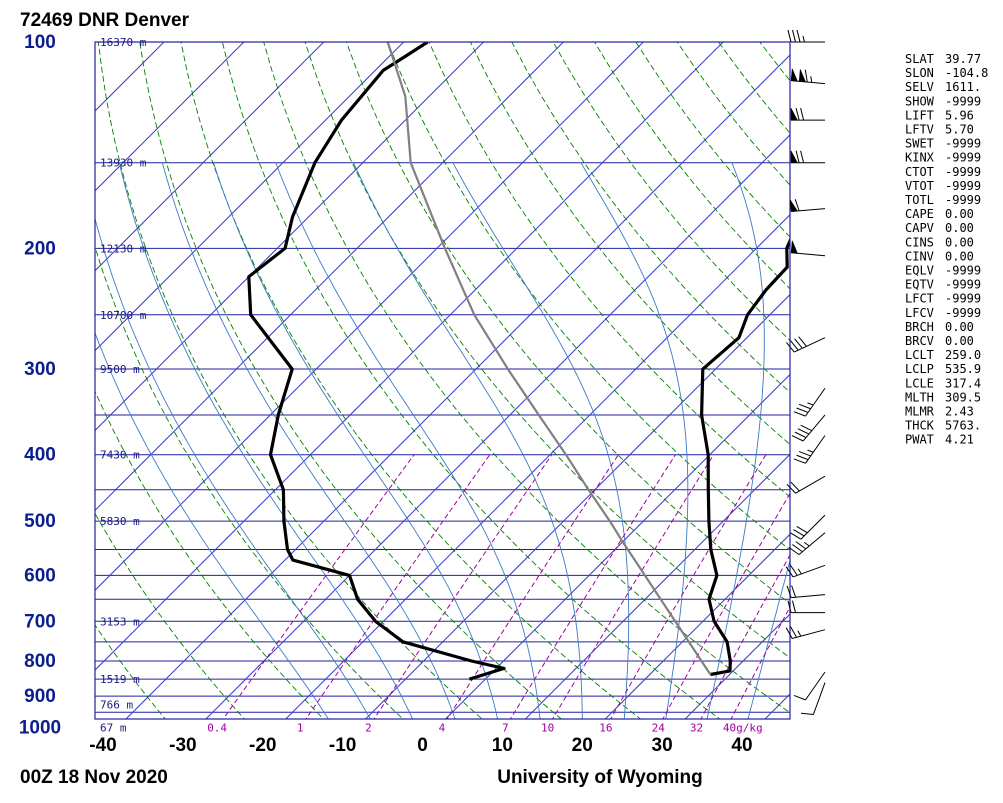  I want to click on mixing-ratio-label: 24, so click(659, 727).